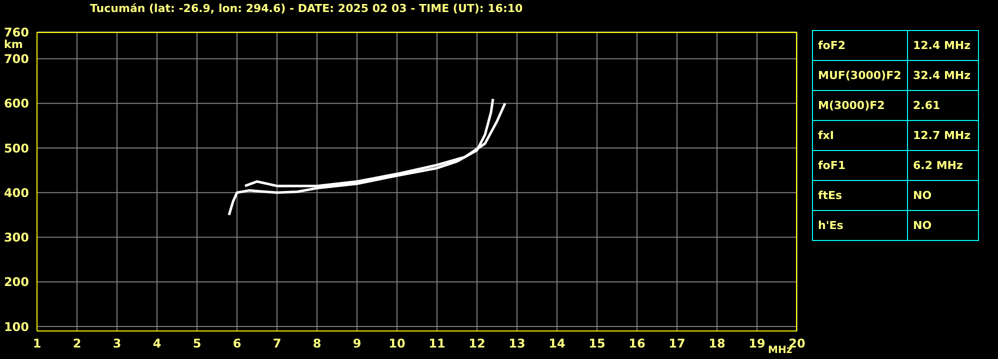  I want to click on y-tick-label: 700, so click(16, 59).